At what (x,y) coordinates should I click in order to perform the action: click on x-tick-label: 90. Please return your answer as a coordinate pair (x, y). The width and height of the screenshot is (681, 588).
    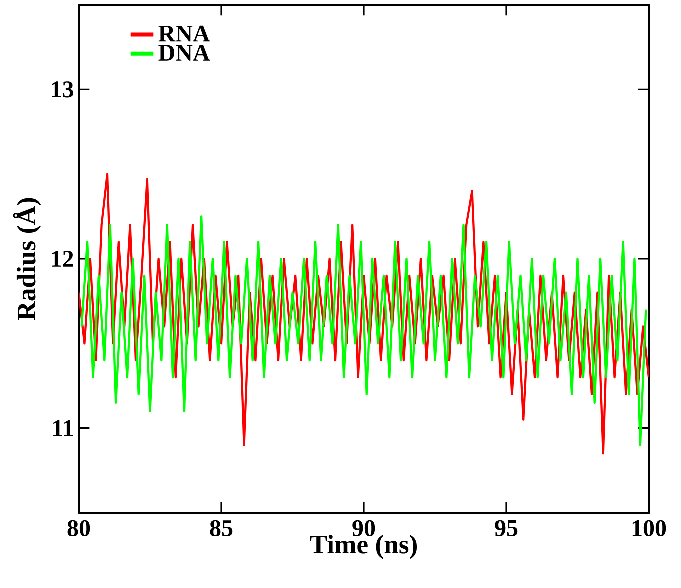
    Looking at the image, I should click on (364, 528).